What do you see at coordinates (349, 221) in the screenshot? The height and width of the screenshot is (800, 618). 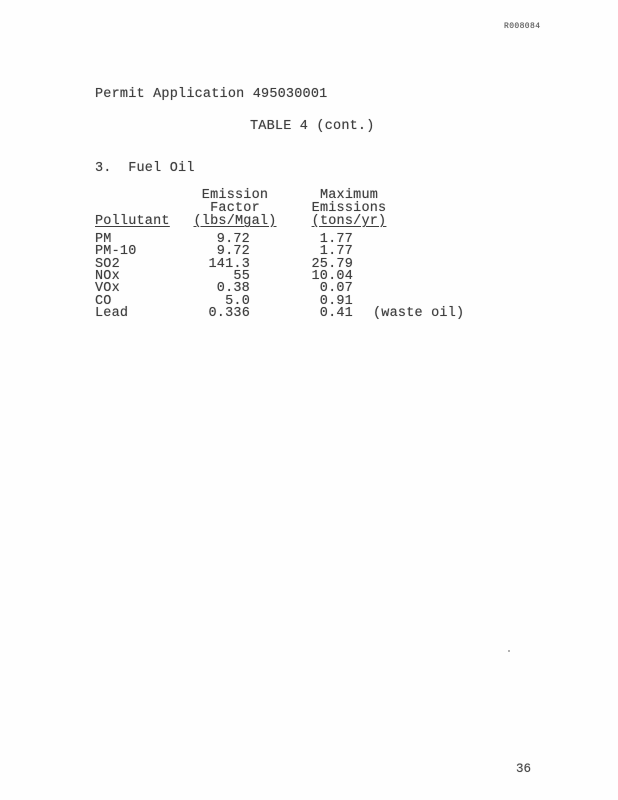 I see `column-header-max-units: (tons/yr)` at bounding box center [349, 221].